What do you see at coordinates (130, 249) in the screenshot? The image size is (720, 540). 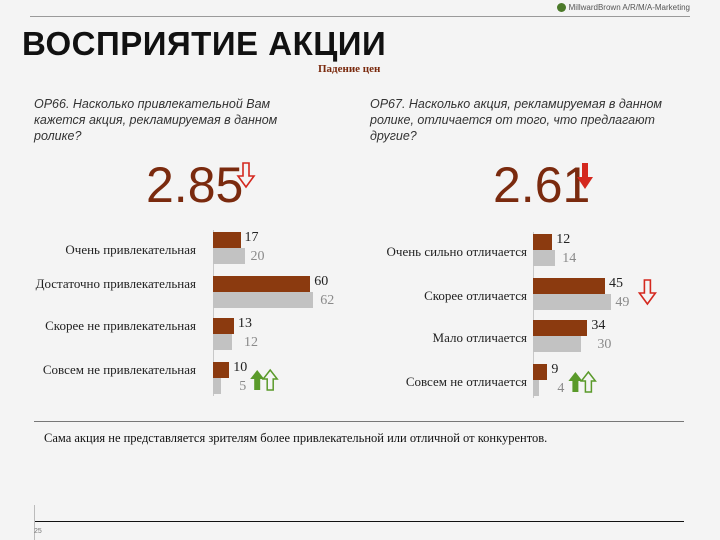 I see `category-label: Очень привлекательная` at bounding box center [130, 249].